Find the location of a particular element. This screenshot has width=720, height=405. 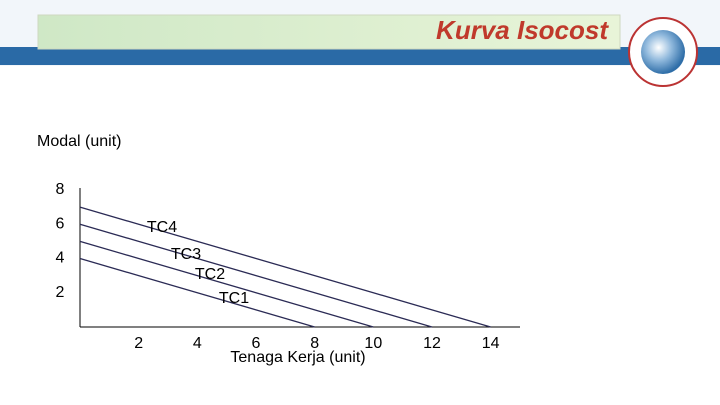

x-tick-label: 2 is located at coordinates (138, 343).